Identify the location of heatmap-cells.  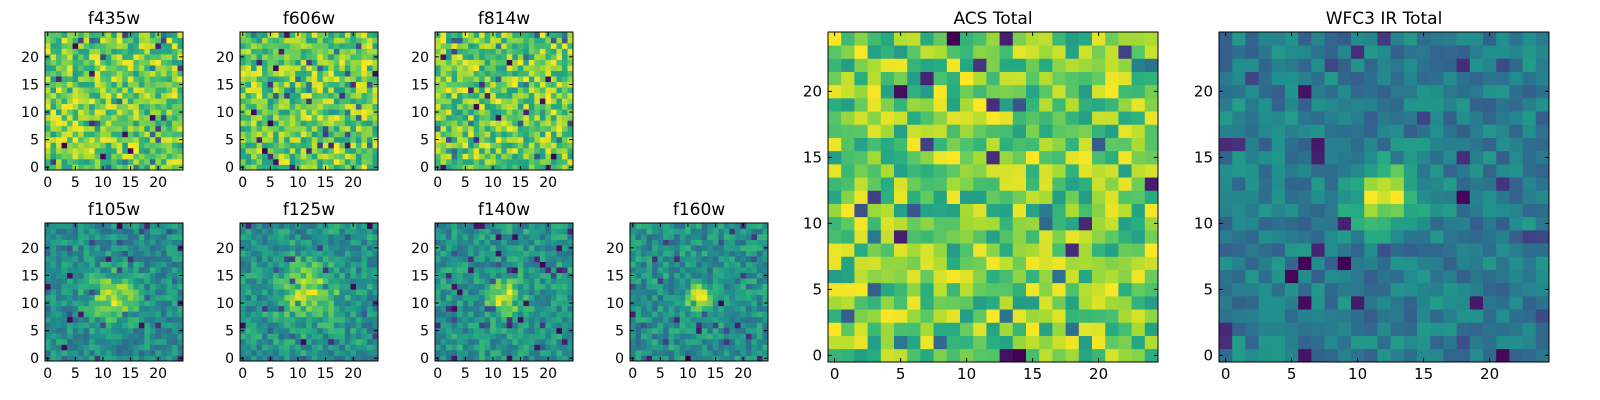
(114, 292).